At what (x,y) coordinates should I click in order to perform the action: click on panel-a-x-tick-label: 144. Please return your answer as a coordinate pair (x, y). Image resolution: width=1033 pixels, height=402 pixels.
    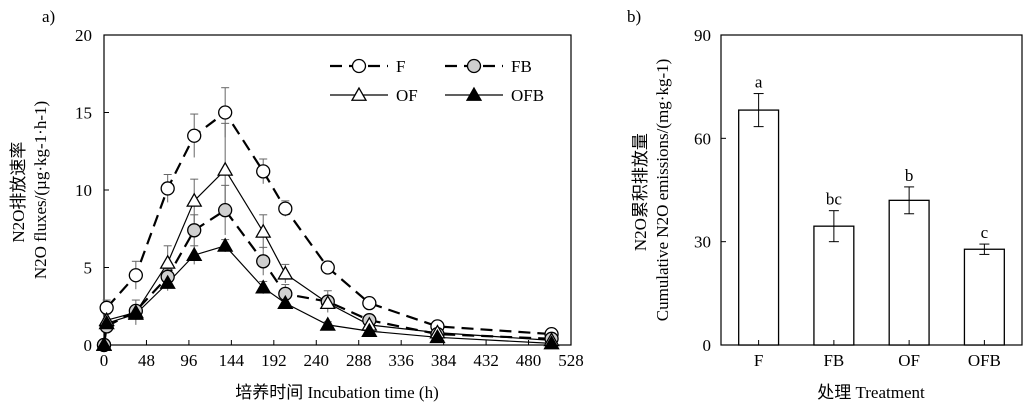
    Looking at the image, I should click on (232, 360).